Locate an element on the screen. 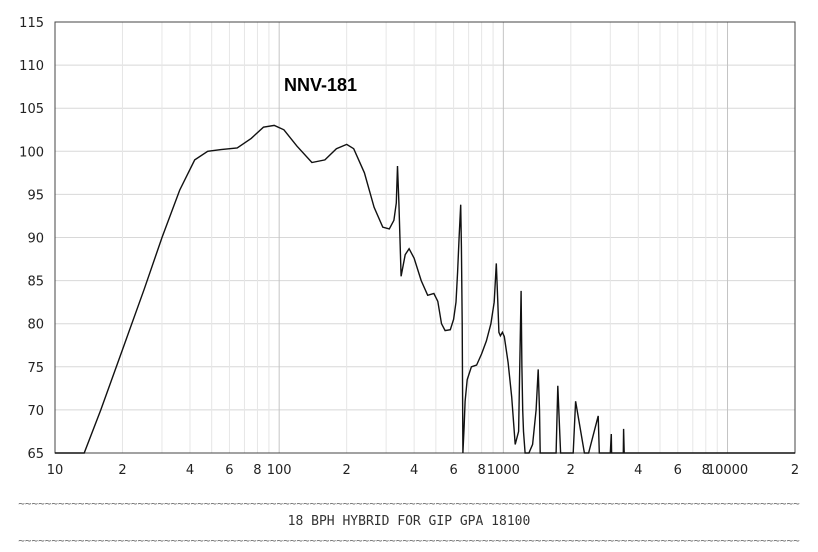  x-tick-label: 100 is located at coordinates (279, 470).